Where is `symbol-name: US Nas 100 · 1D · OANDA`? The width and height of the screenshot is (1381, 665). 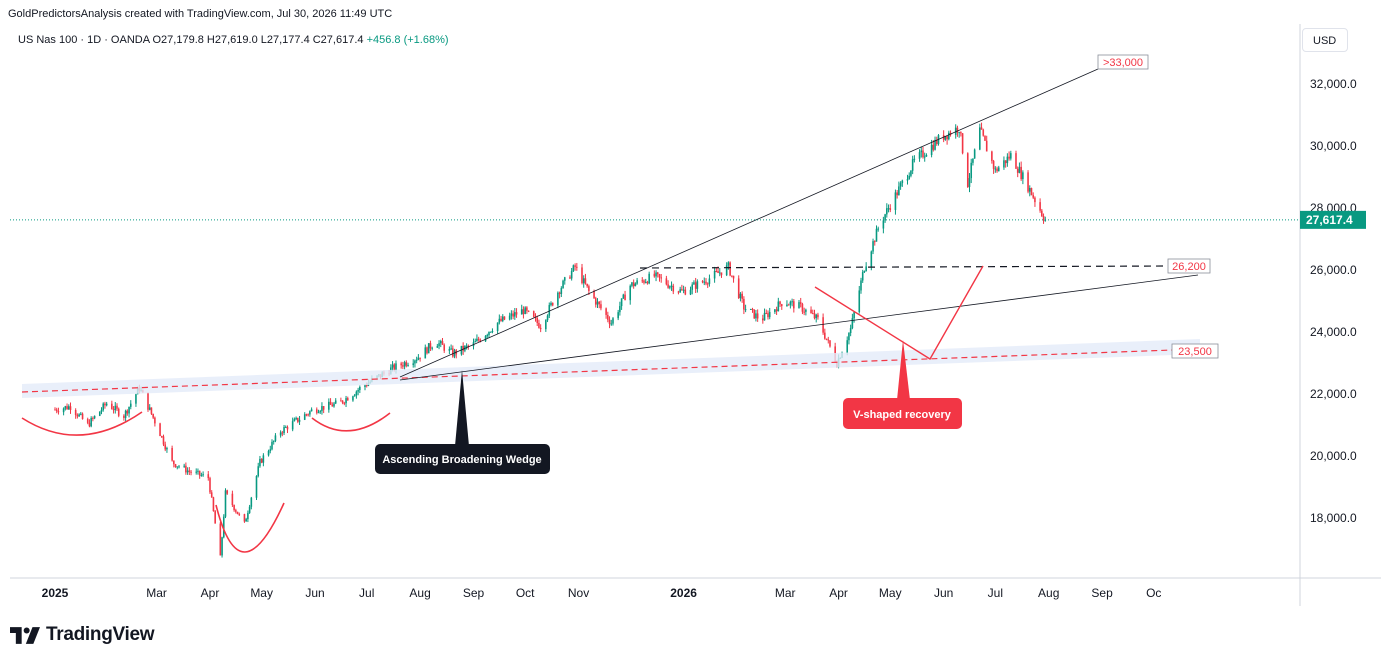
symbol-name: US Nas 100 · 1D · OANDA is located at coordinates (84, 40).